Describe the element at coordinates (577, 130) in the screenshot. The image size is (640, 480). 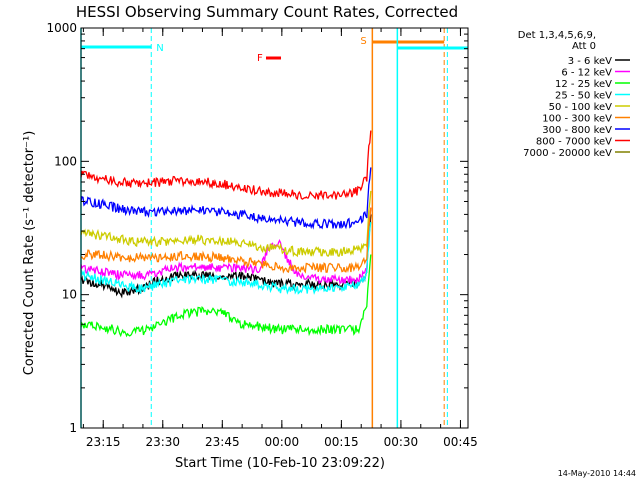
I see `legend-label: 300 - 800 keV` at that location.